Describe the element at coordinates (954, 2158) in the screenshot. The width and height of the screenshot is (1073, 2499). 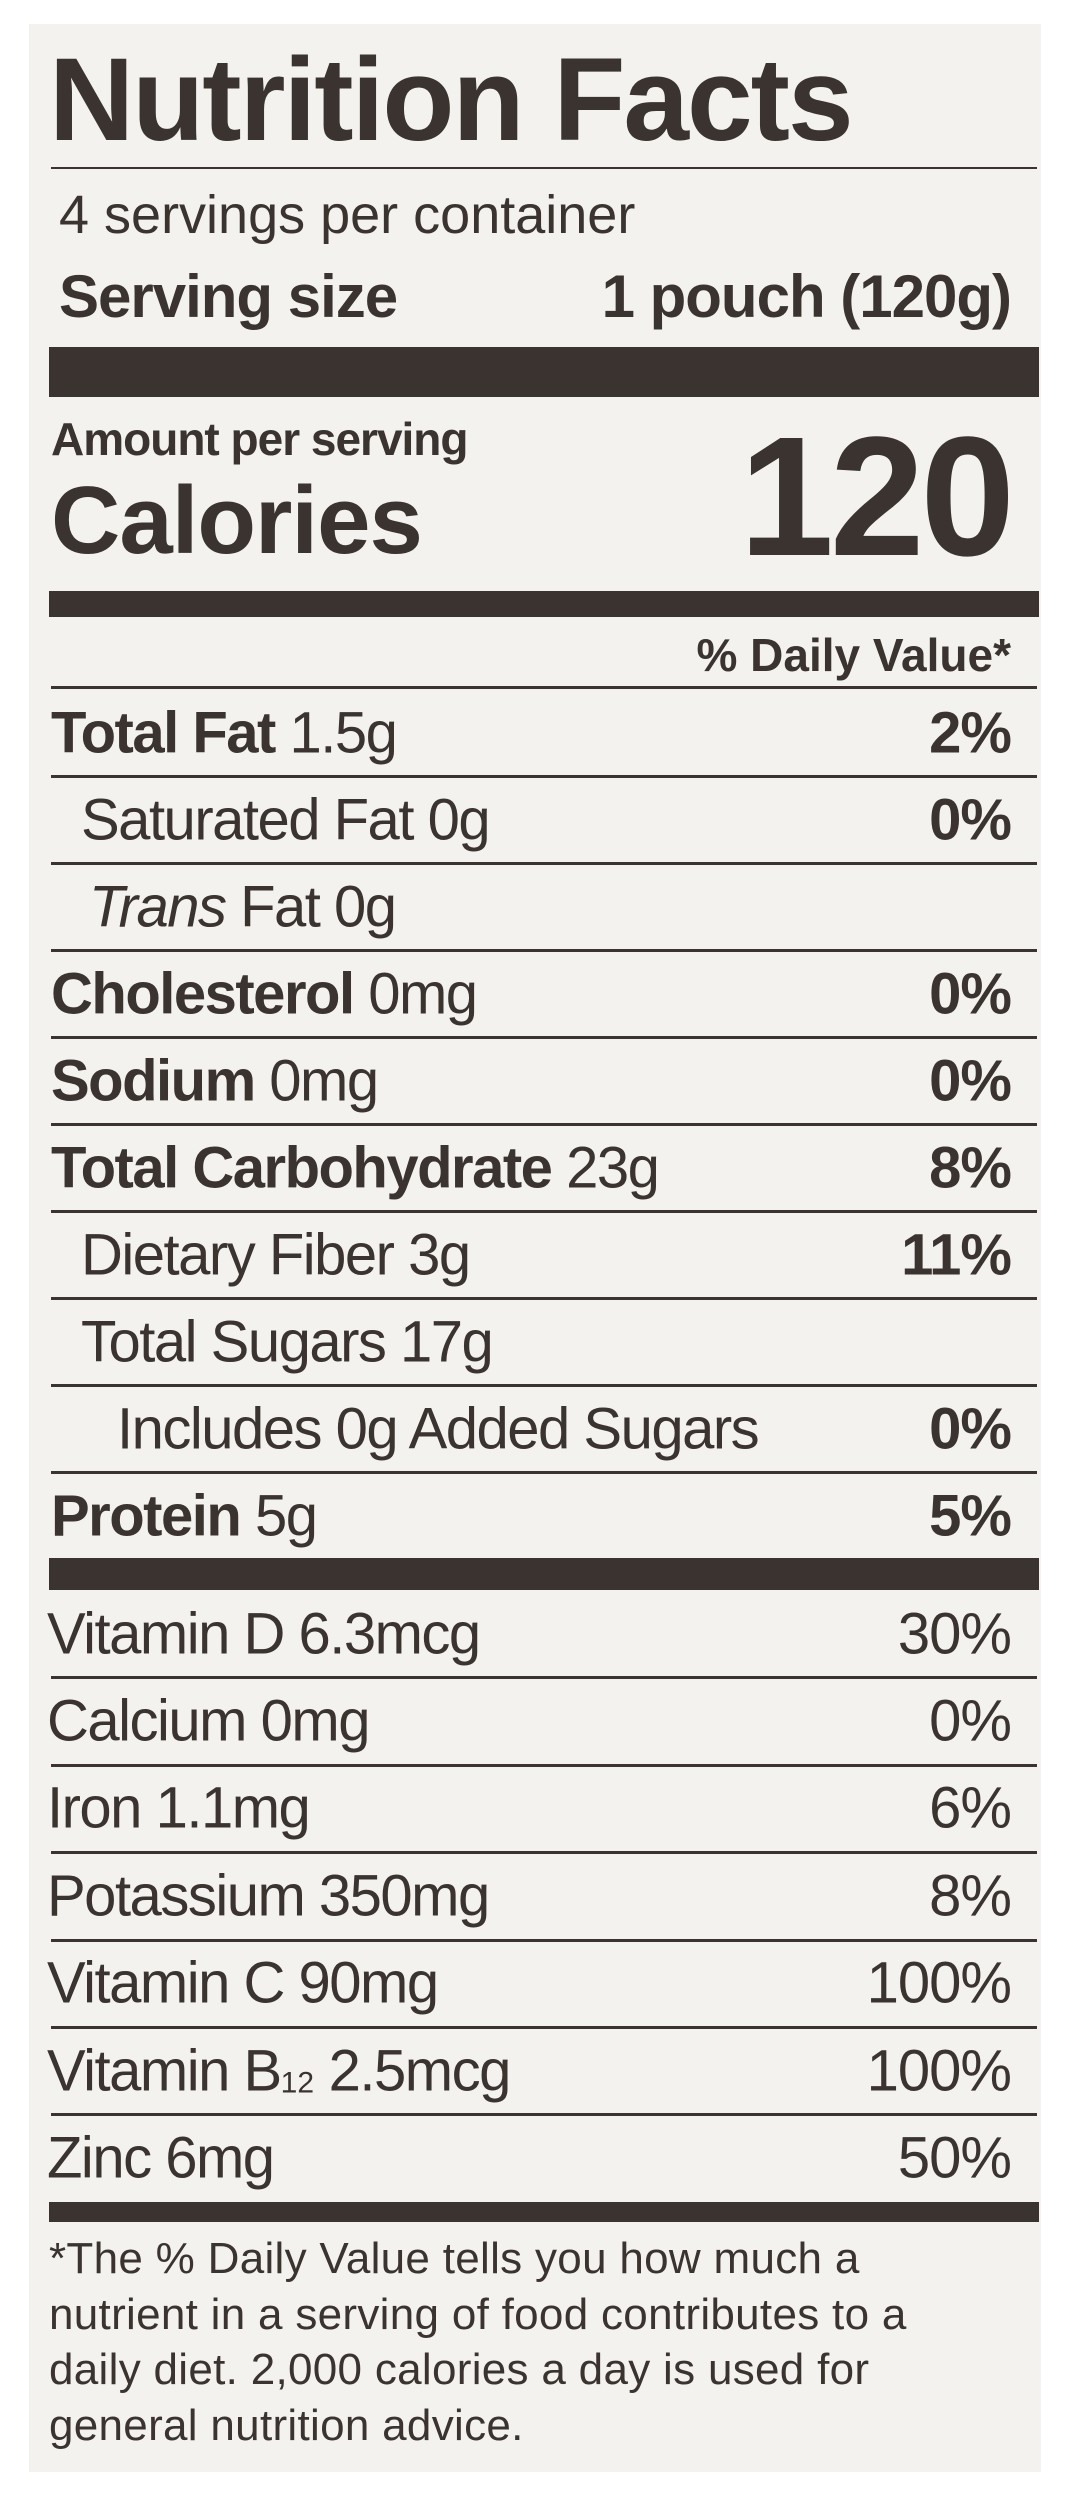
I see `daily-value: 50%` at that location.